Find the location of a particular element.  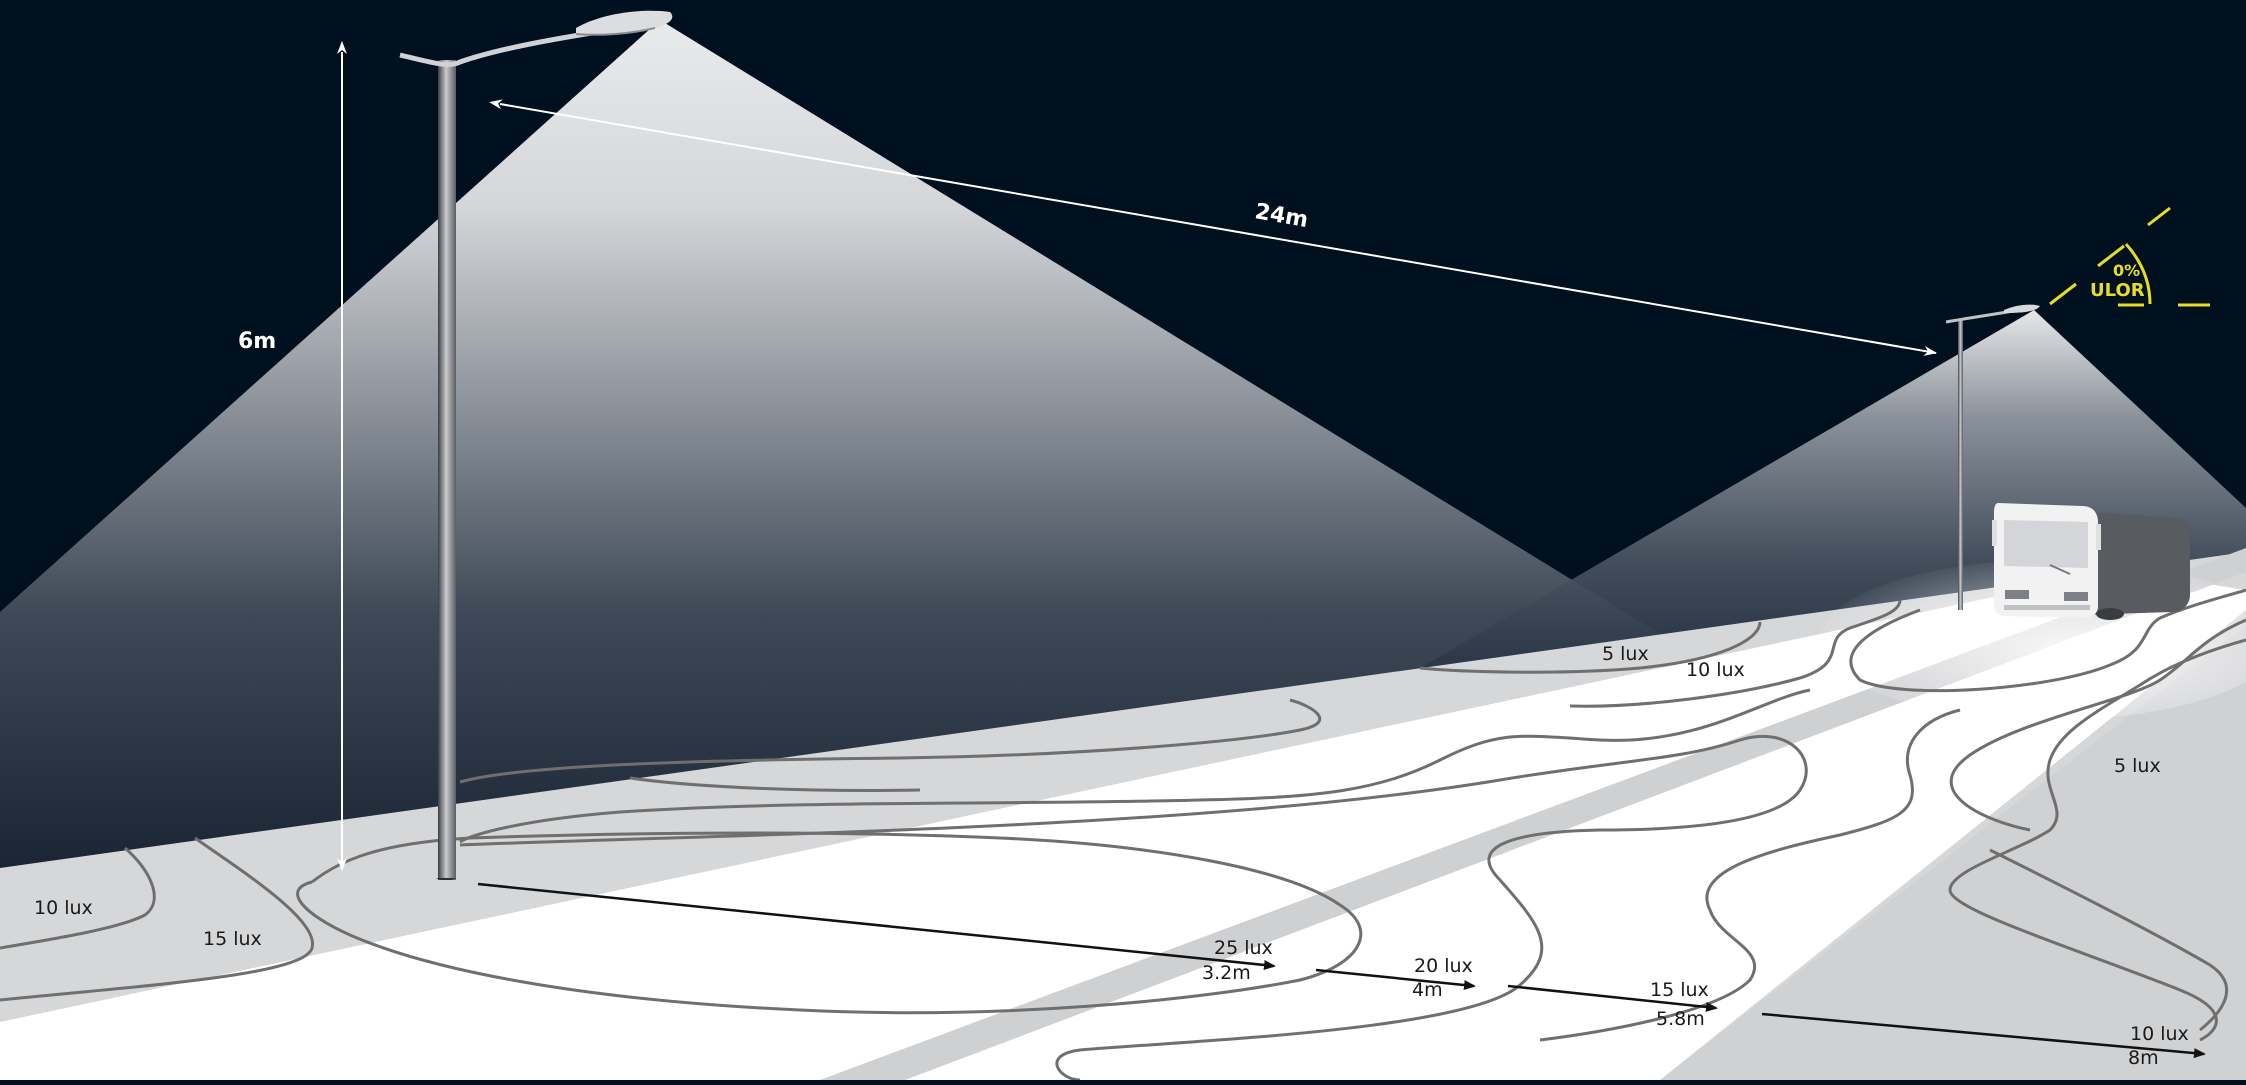

near-pole is located at coordinates (447, 470).